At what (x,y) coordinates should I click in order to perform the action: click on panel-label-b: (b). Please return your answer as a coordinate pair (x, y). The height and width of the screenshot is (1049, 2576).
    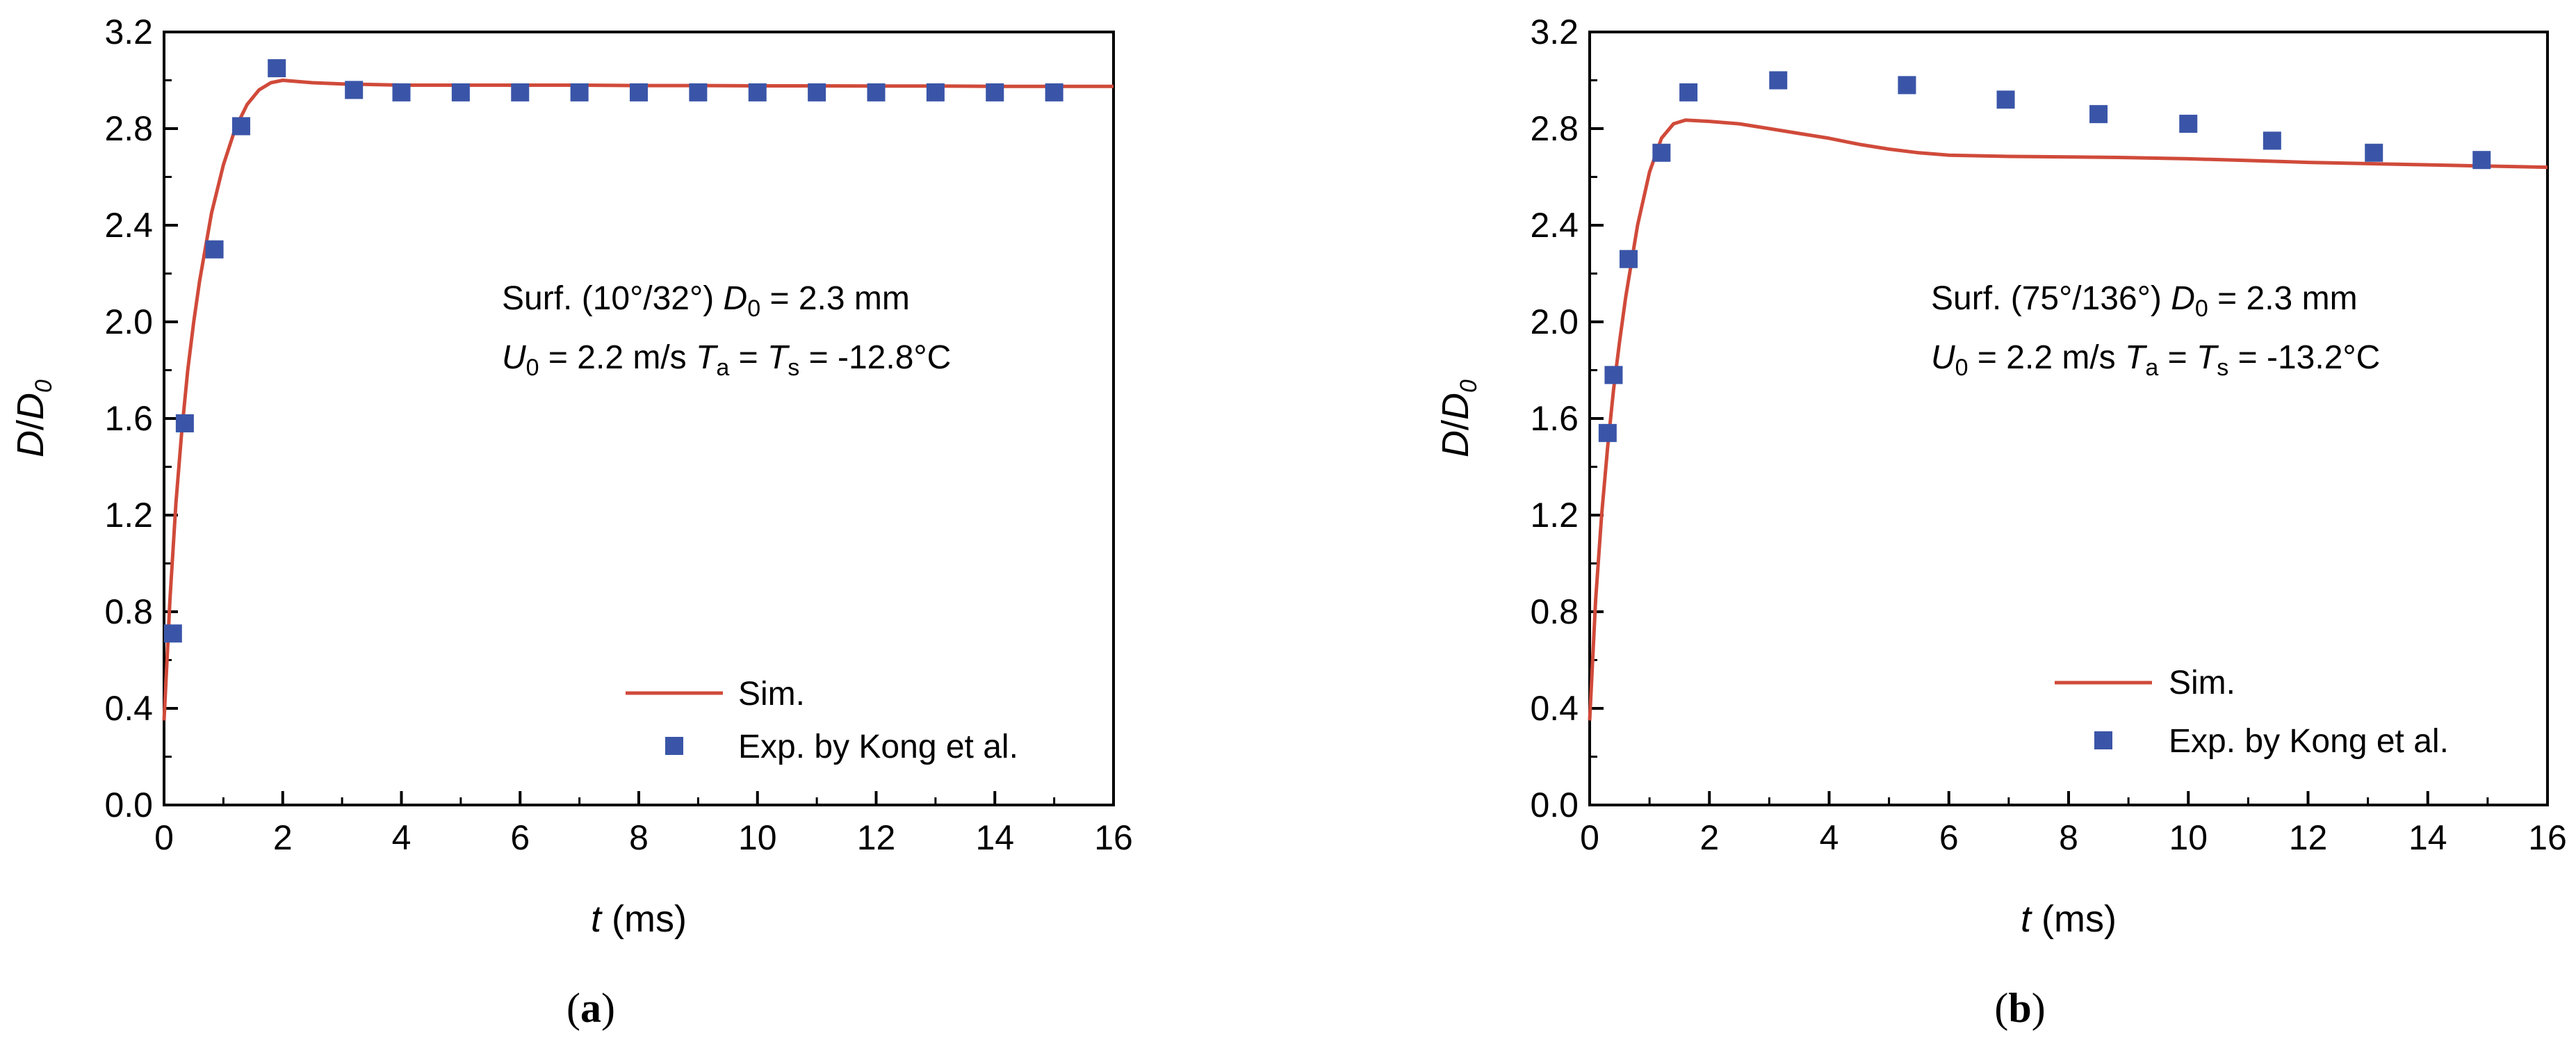
    Looking at the image, I should click on (2019, 1008).